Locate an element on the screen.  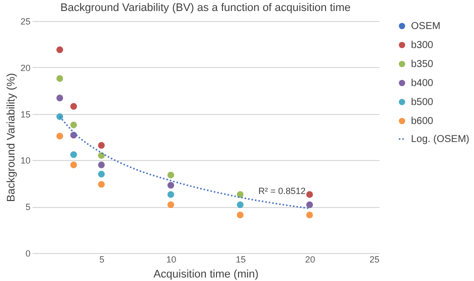
x-tick-label: 25 is located at coordinates (374, 259).